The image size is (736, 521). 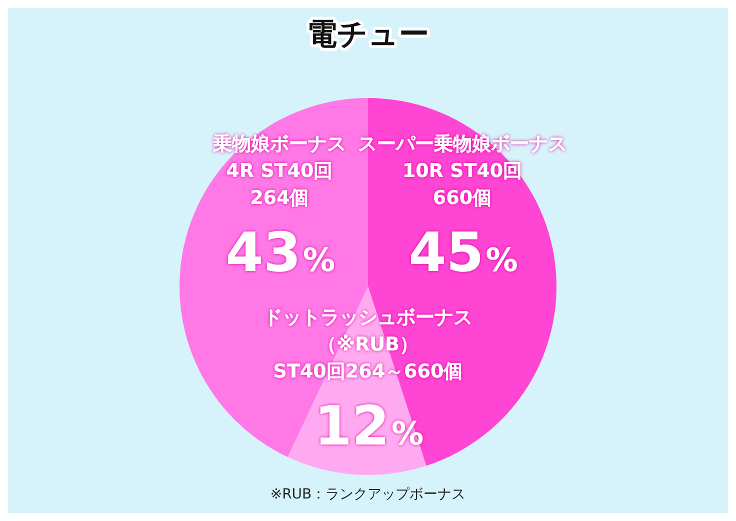 I want to click on text: 264個, so click(x=279, y=198).